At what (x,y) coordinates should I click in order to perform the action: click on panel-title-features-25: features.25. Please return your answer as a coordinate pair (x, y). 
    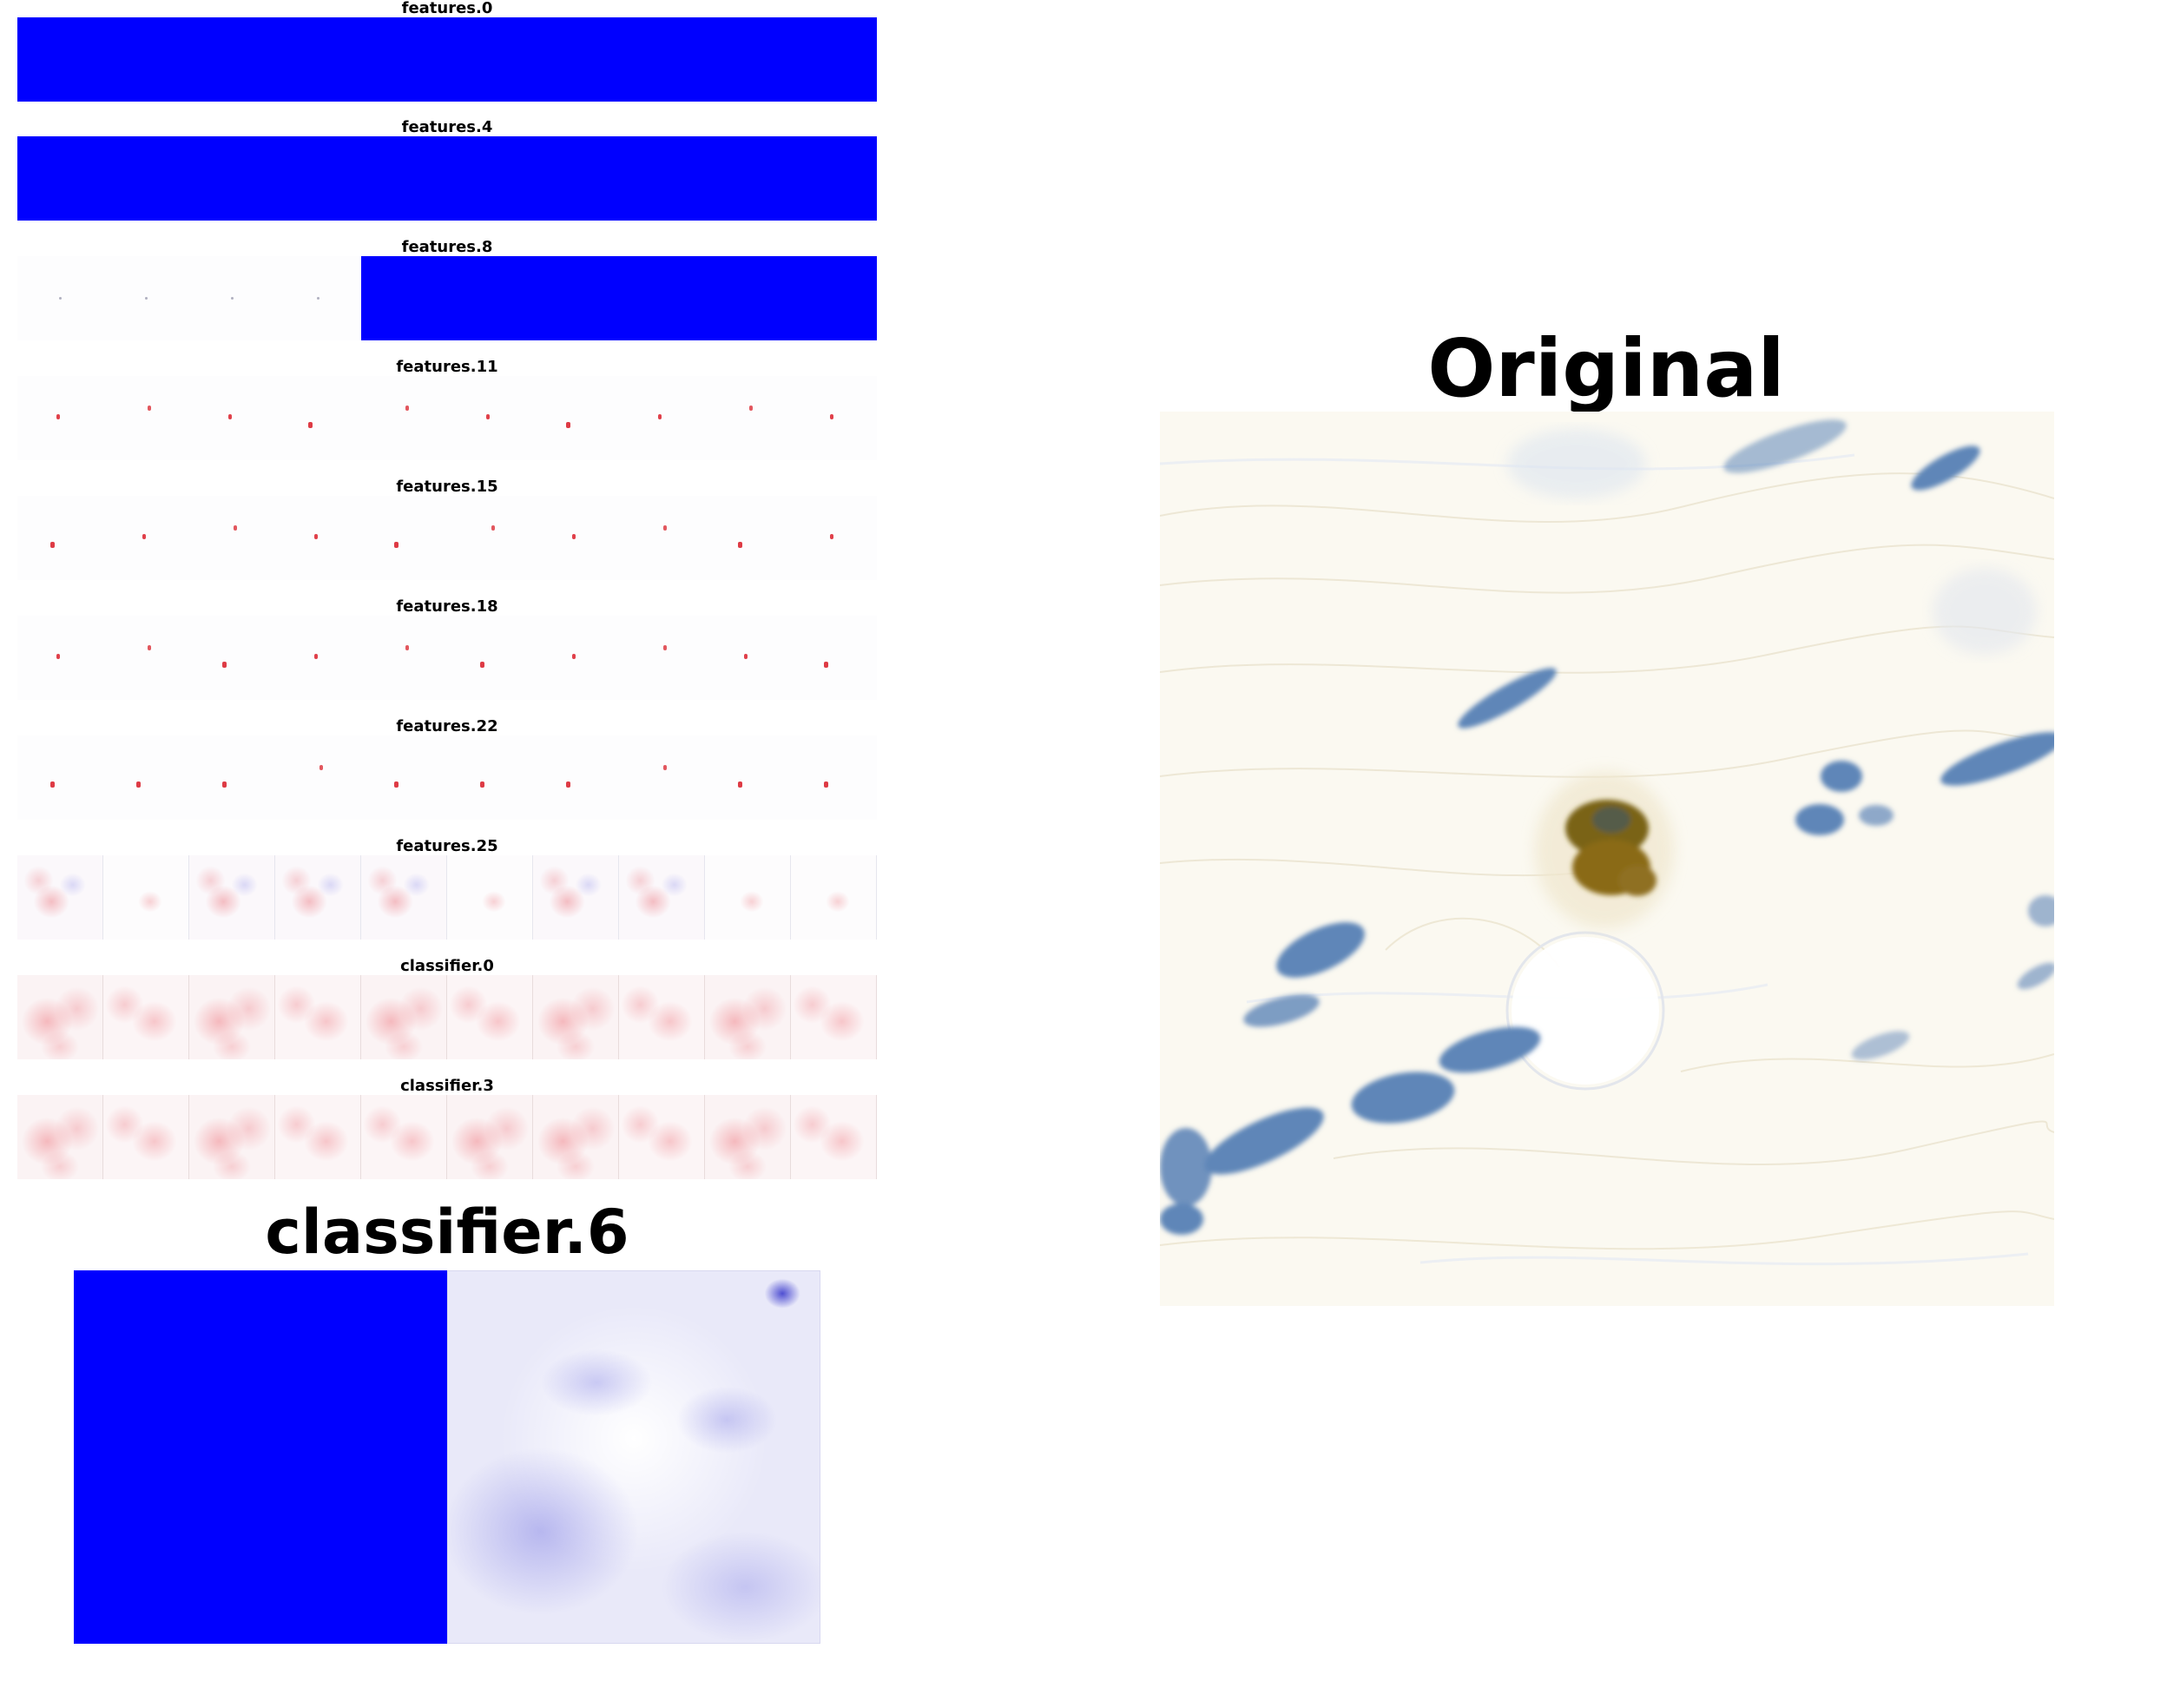
    Looking at the image, I should click on (447, 846).